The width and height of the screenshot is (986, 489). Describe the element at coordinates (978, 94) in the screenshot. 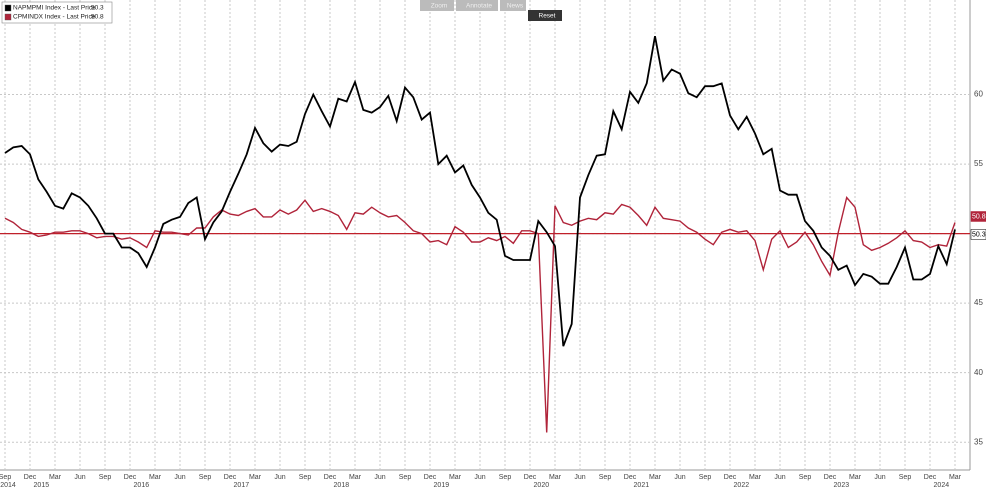

I see `y-tick-label: 60` at that location.